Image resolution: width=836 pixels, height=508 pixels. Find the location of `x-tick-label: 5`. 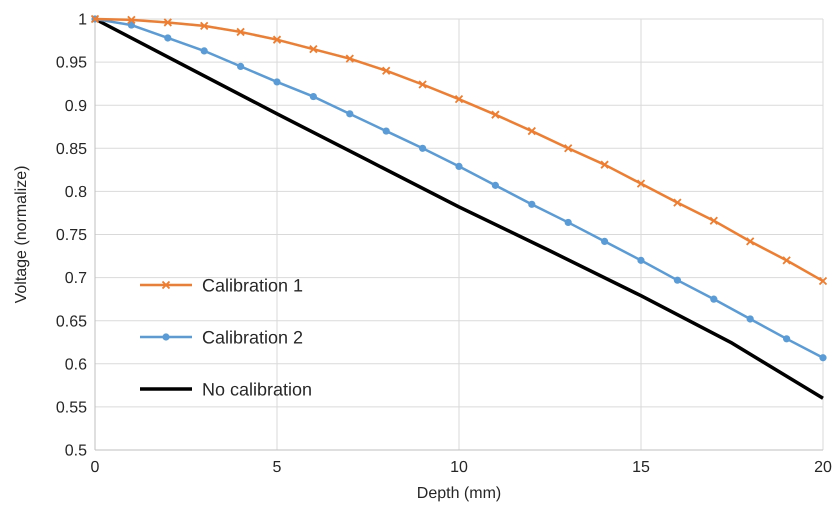

x-tick-label: 5 is located at coordinates (277, 467).